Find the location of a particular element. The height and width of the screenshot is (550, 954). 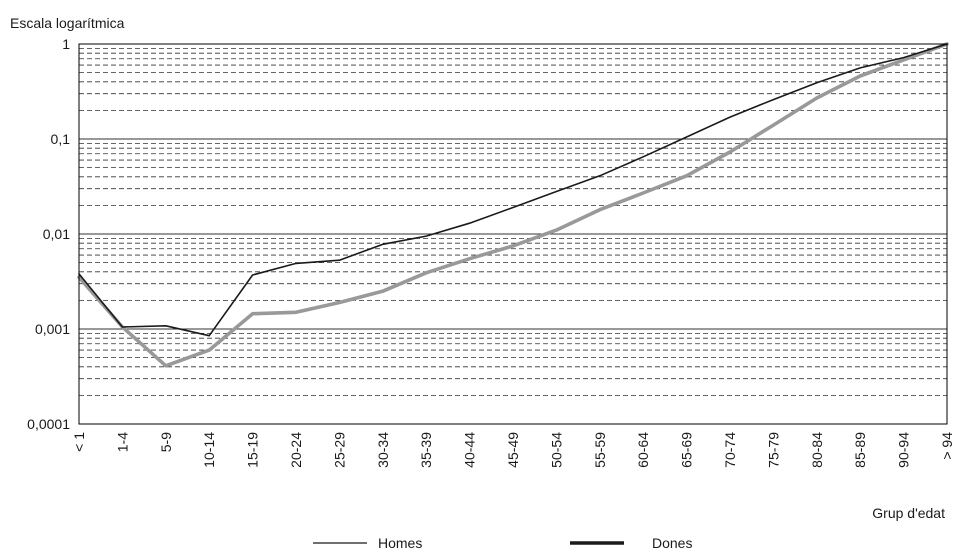

y-tick-label: 1 is located at coordinates (66, 44).